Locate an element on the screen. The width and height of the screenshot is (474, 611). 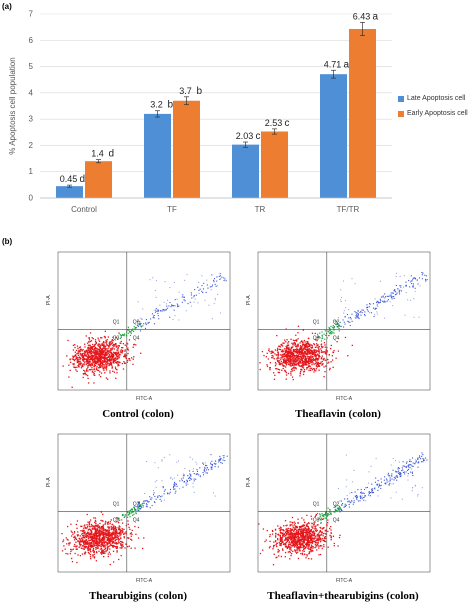
flow-plot-control: Q1 Q2 Q3 Q4 FITC-A PI-A is located at coordinates (138, 326).